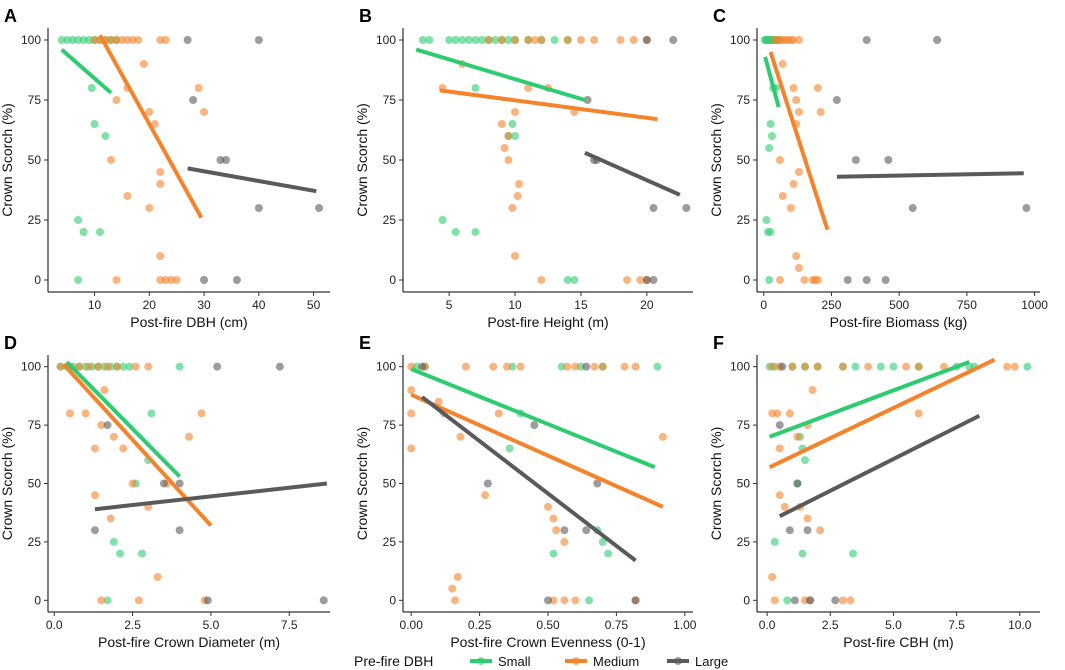  What do you see at coordinates (718, 343) in the screenshot?
I see `panel-letter: F` at bounding box center [718, 343].